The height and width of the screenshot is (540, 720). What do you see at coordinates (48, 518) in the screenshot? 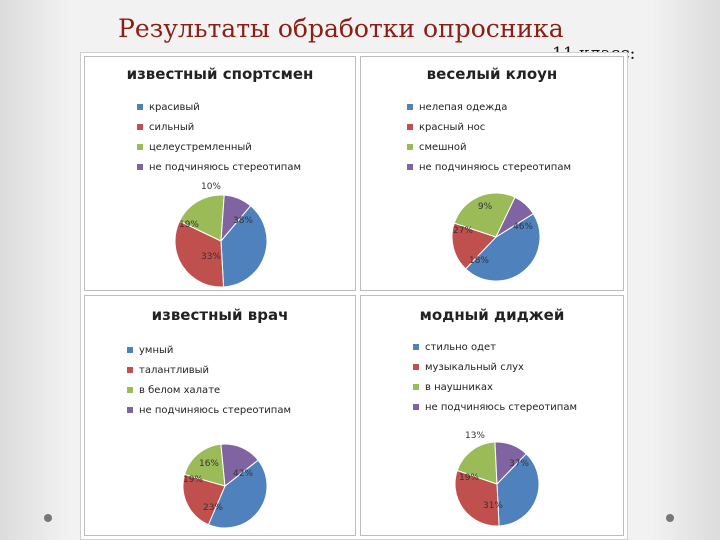
I see `nav-dot-left` at bounding box center [48, 518].